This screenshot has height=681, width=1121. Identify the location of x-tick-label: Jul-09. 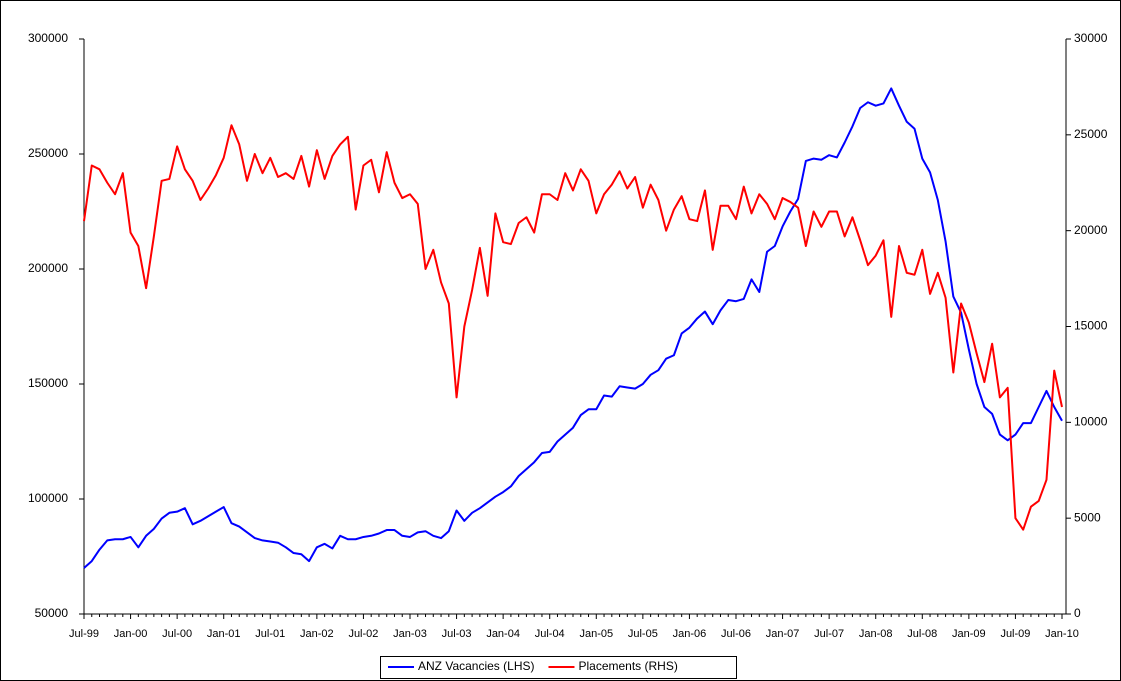
(1015, 634).